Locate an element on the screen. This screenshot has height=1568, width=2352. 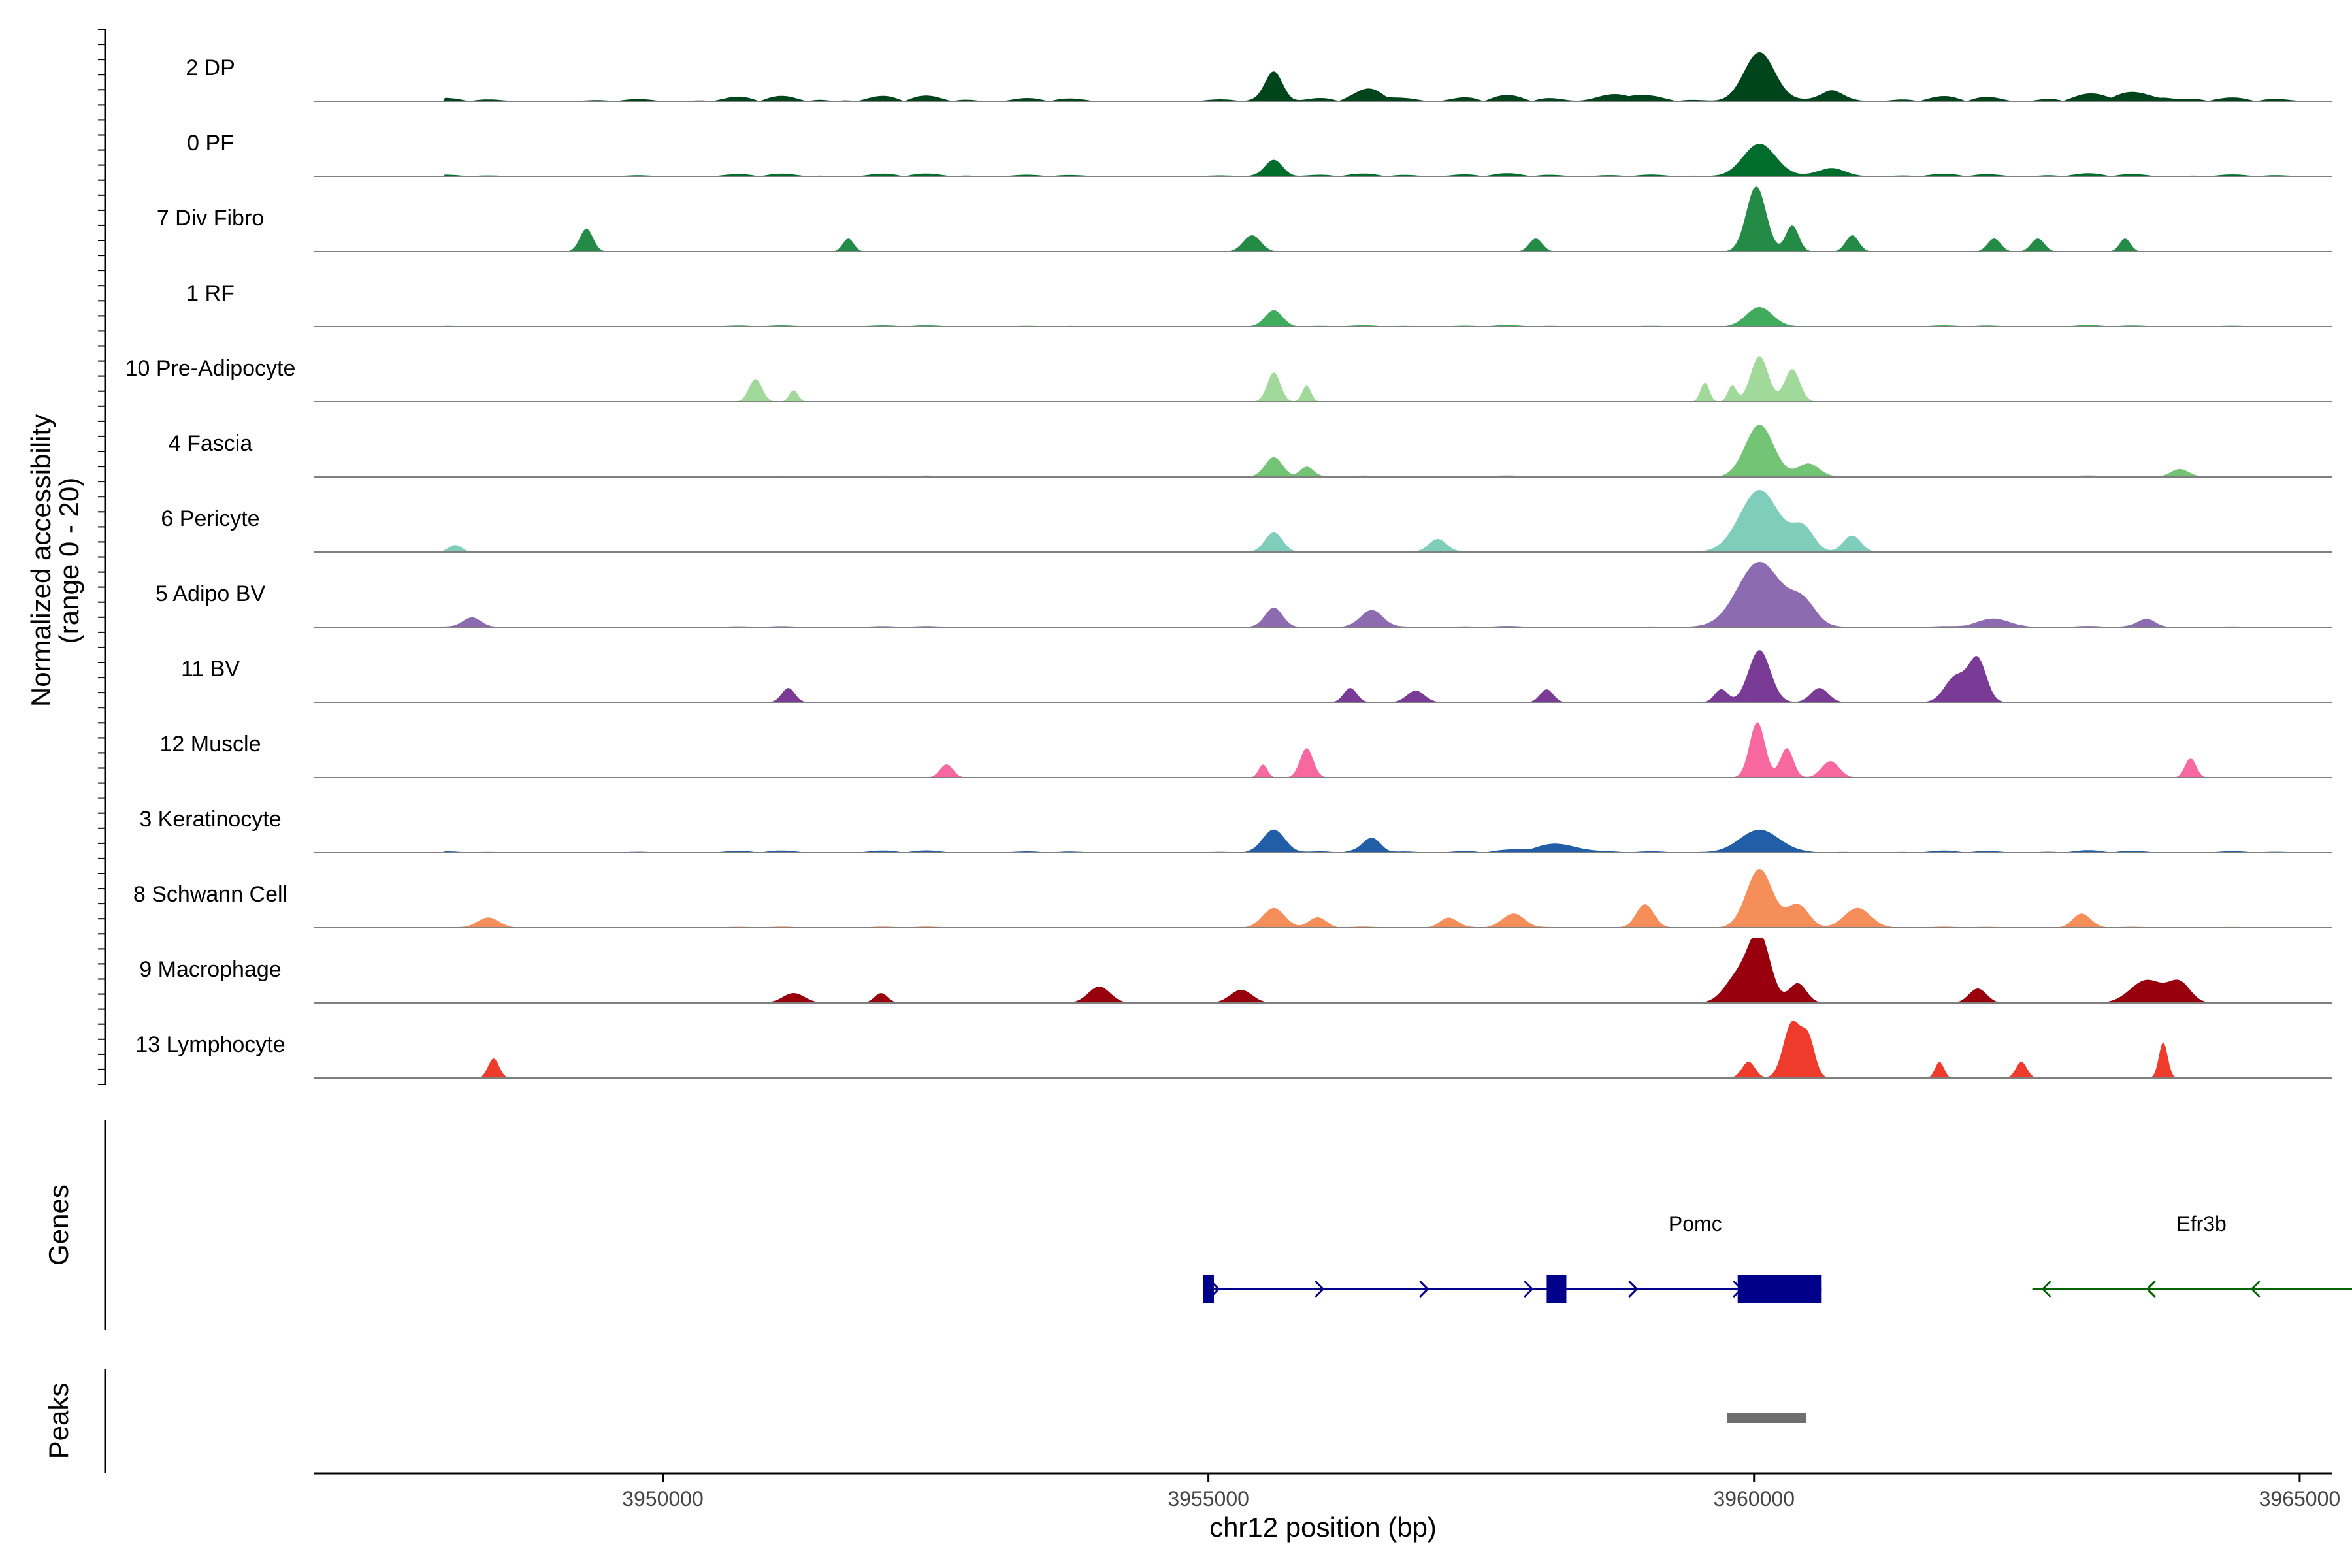
track-3: 7 Div Fibro is located at coordinates (1244, 219).